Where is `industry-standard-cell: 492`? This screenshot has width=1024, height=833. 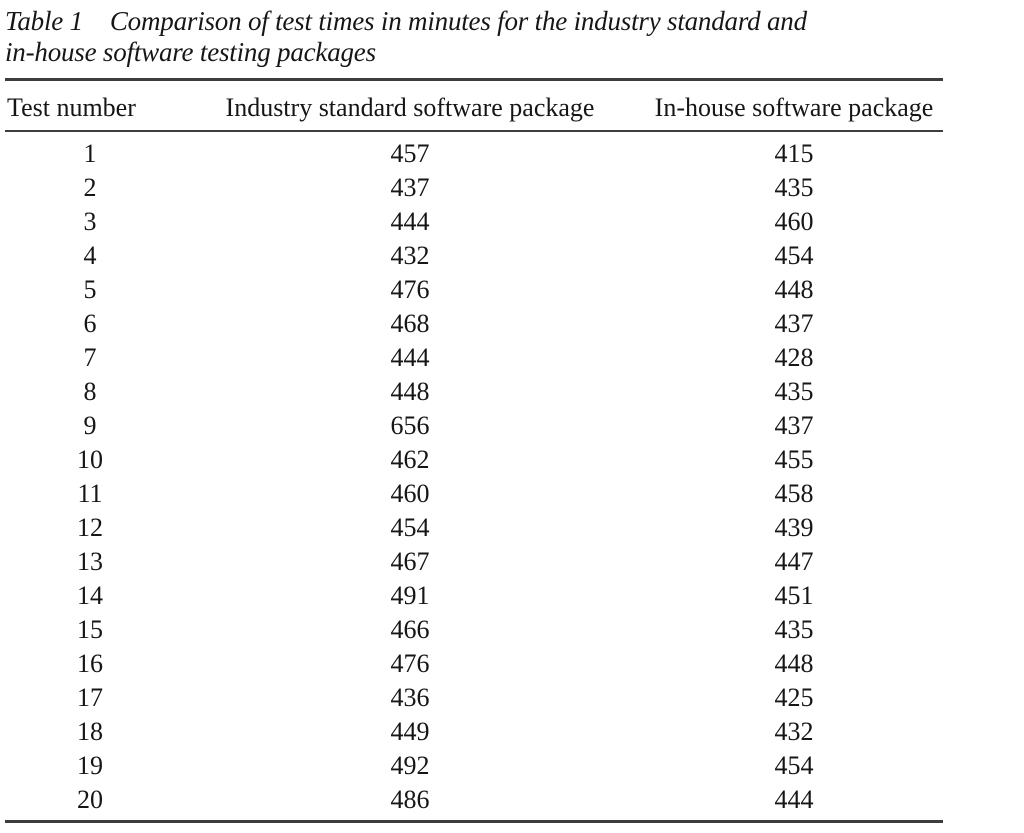 industry-standard-cell: 492 is located at coordinates (410, 765).